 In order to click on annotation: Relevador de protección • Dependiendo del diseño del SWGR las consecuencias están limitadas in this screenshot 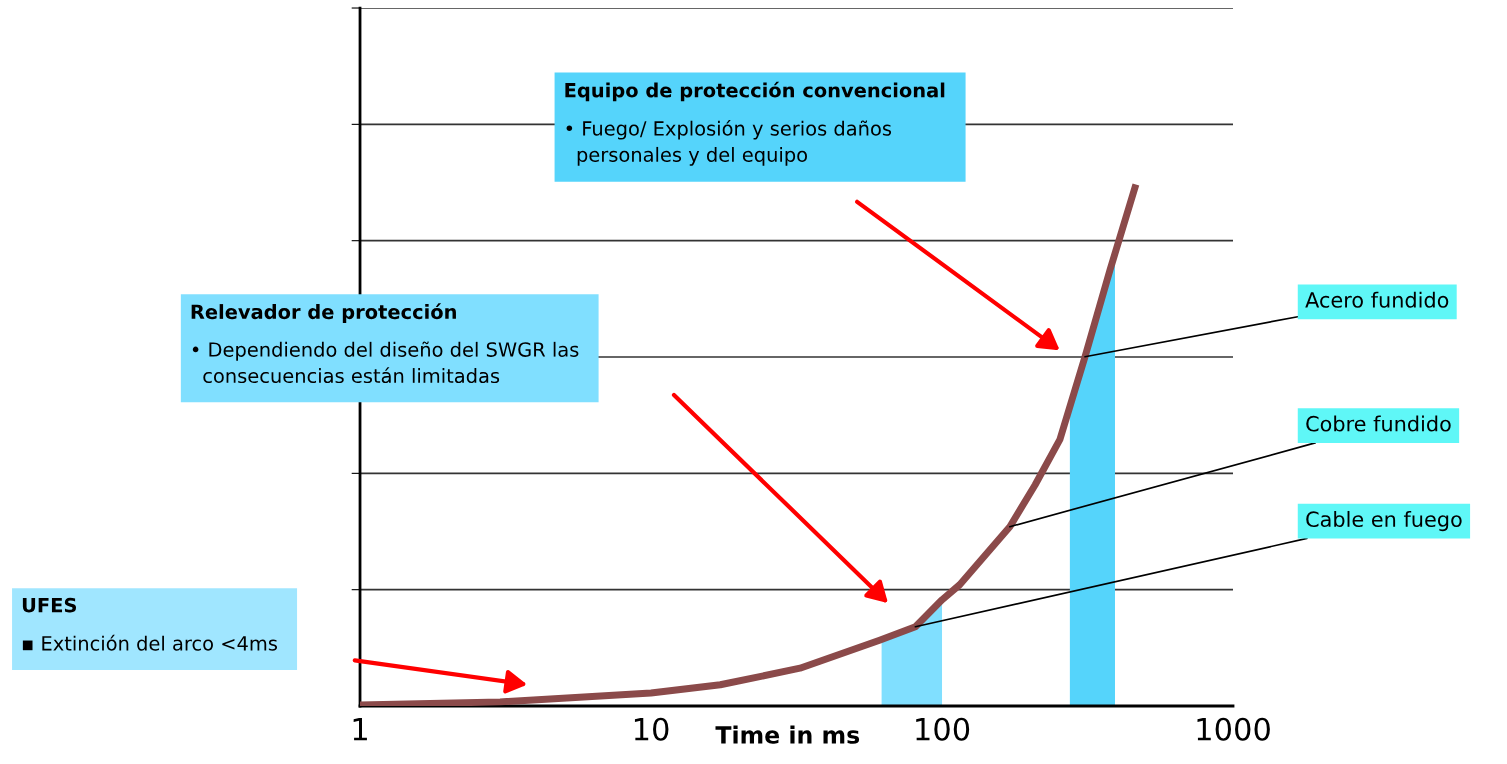, I will do `click(385, 343)`.